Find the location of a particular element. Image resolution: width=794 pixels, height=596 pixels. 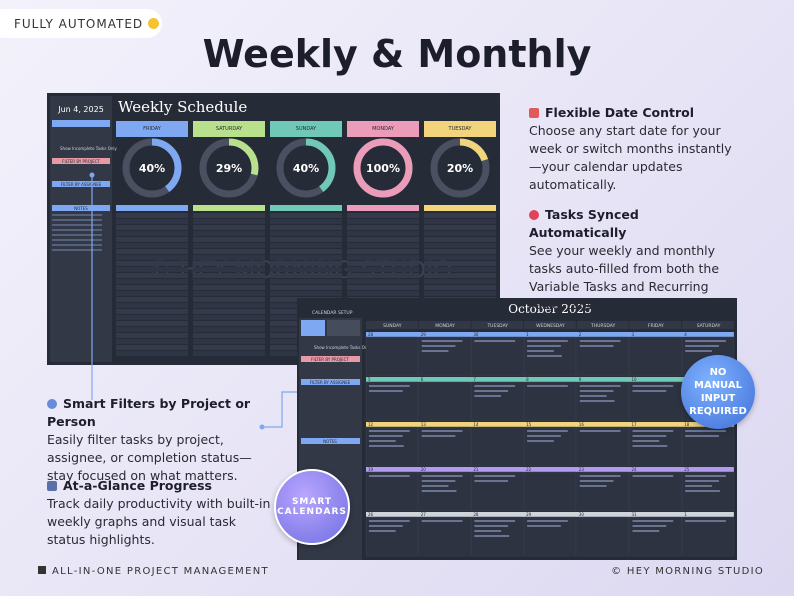

date-number: 26 is located at coordinates (371, 514).